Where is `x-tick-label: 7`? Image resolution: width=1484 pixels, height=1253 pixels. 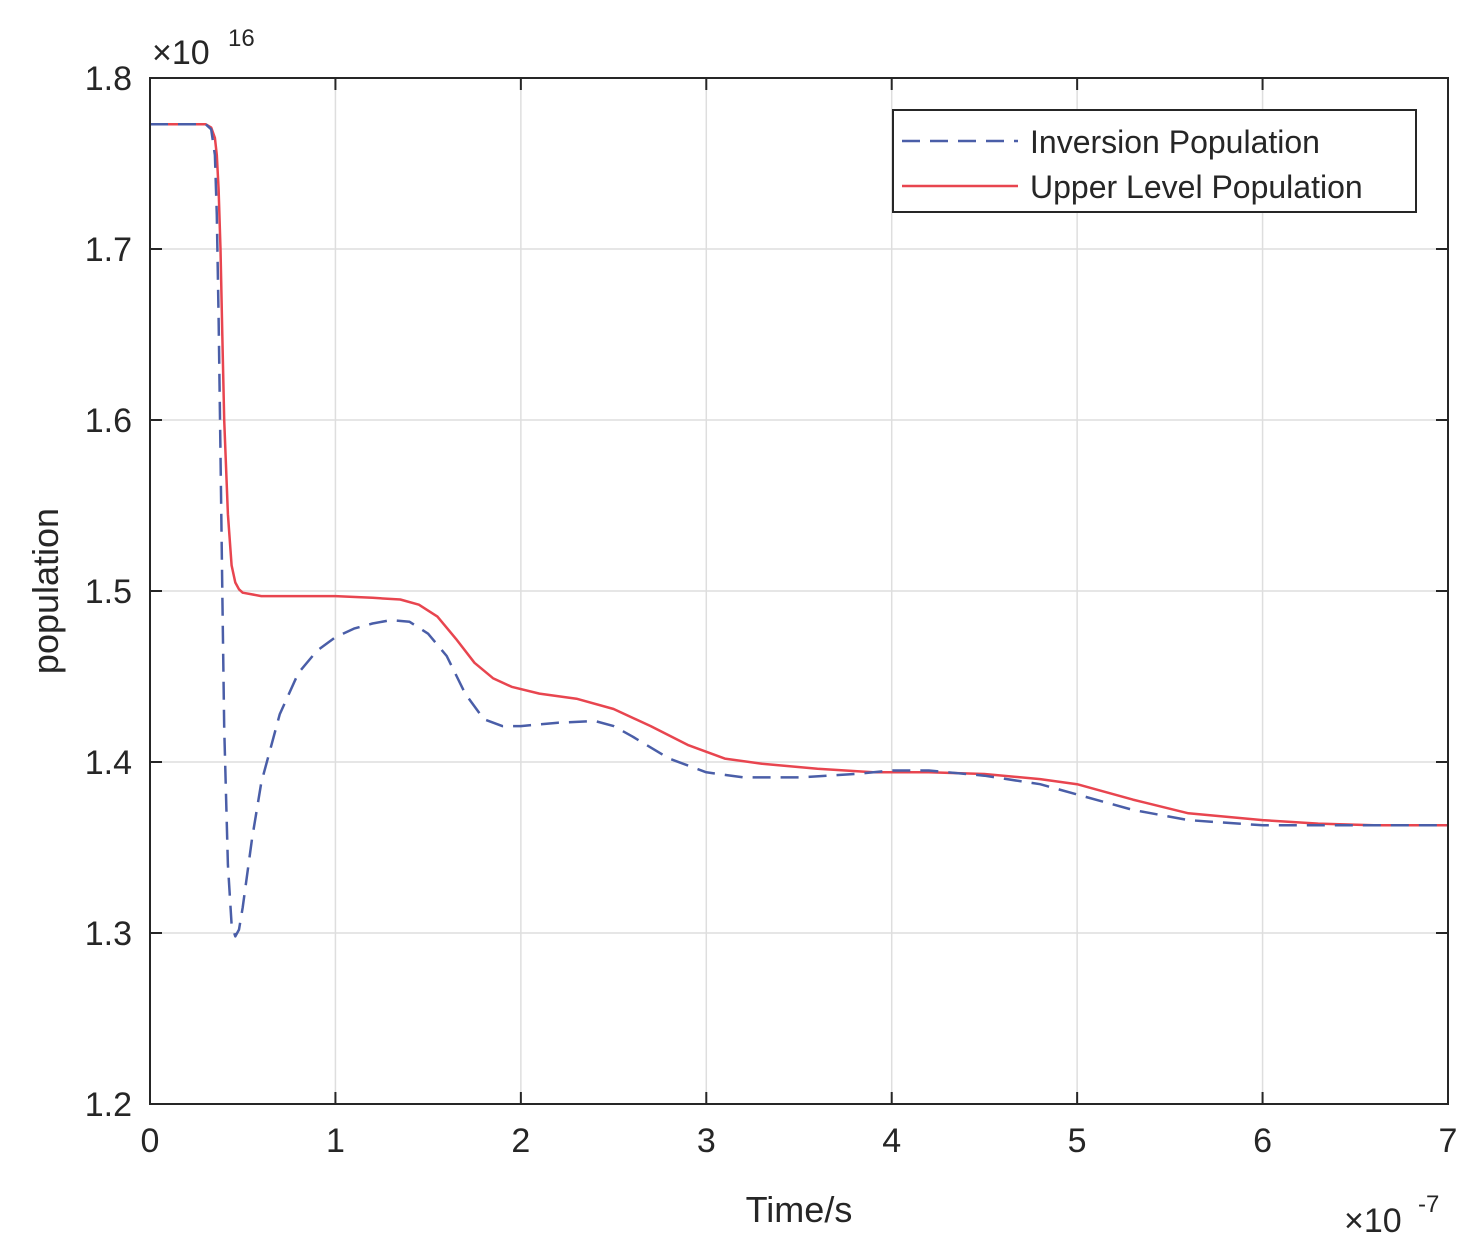 x-tick-label: 7 is located at coordinates (1448, 1141).